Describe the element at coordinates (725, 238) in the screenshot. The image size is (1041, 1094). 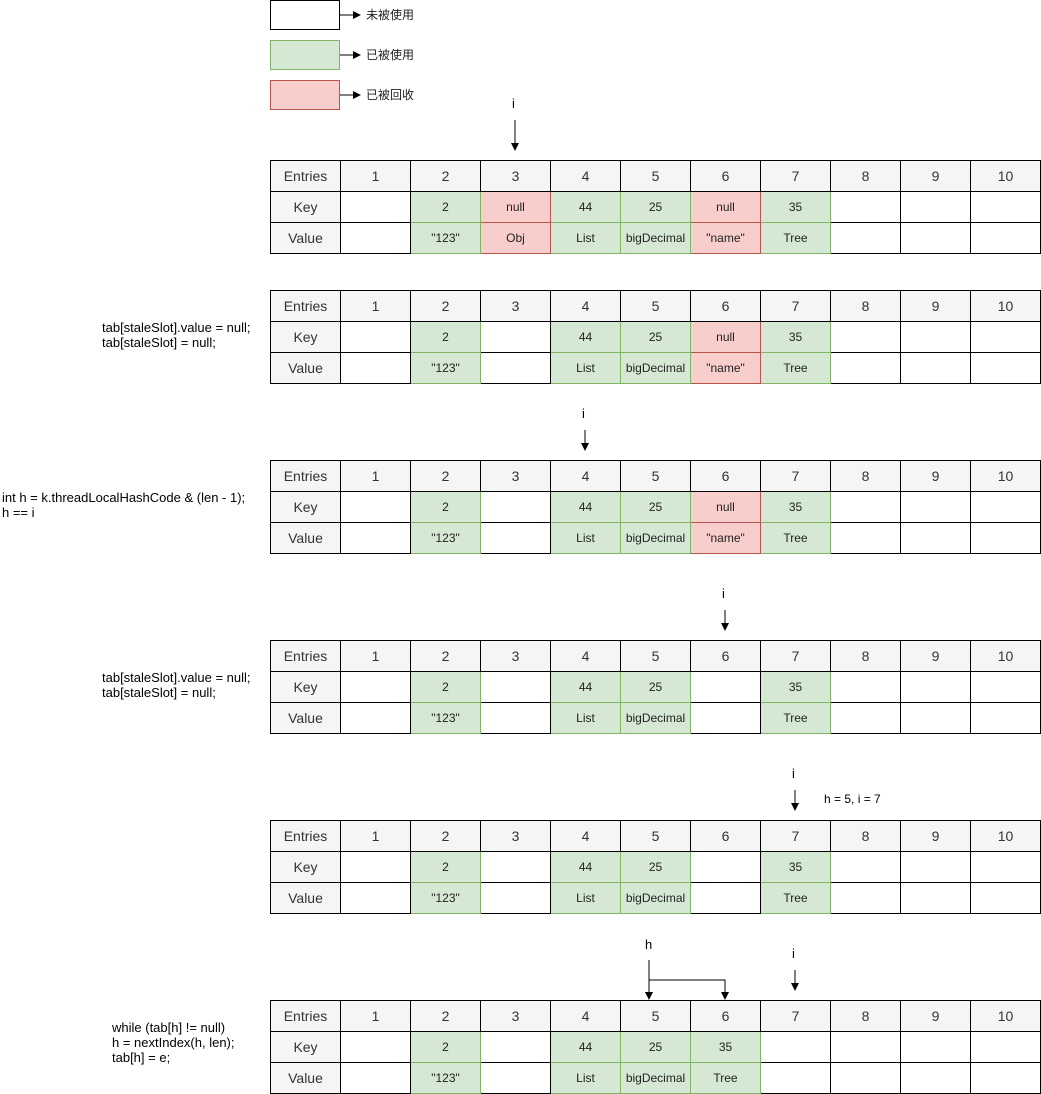
I see `value-cell: "name"` at that location.